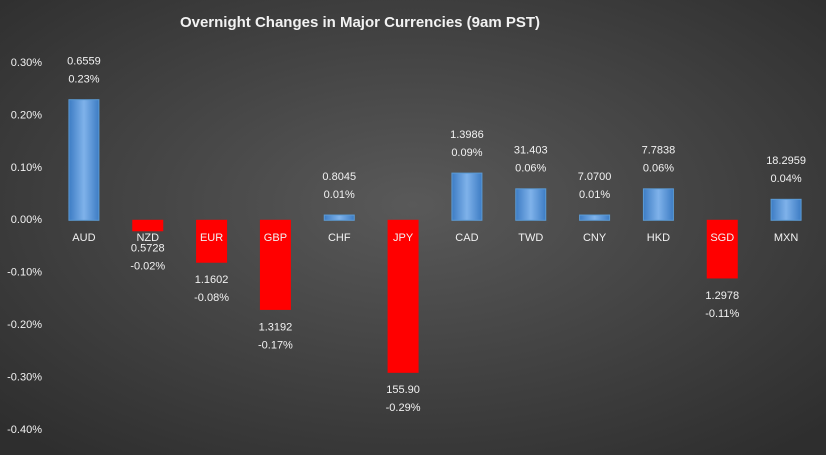 The image size is (826, 455). What do you see at coordinates (785, 179) in the screenshot?
I see `value-label: 0.04%` at bounding box center [785, 179].